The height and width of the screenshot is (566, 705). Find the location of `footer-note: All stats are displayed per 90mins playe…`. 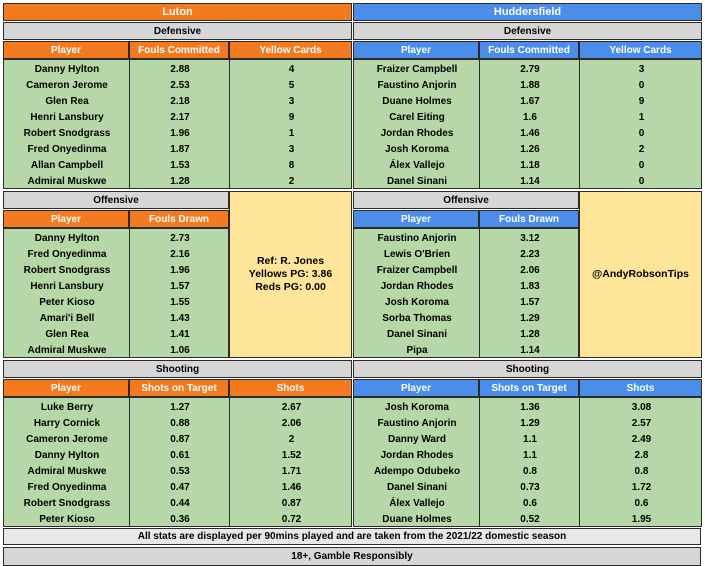

footer-note: All stats are displayed per 90mins playe… is located at coordinates (352, 536).